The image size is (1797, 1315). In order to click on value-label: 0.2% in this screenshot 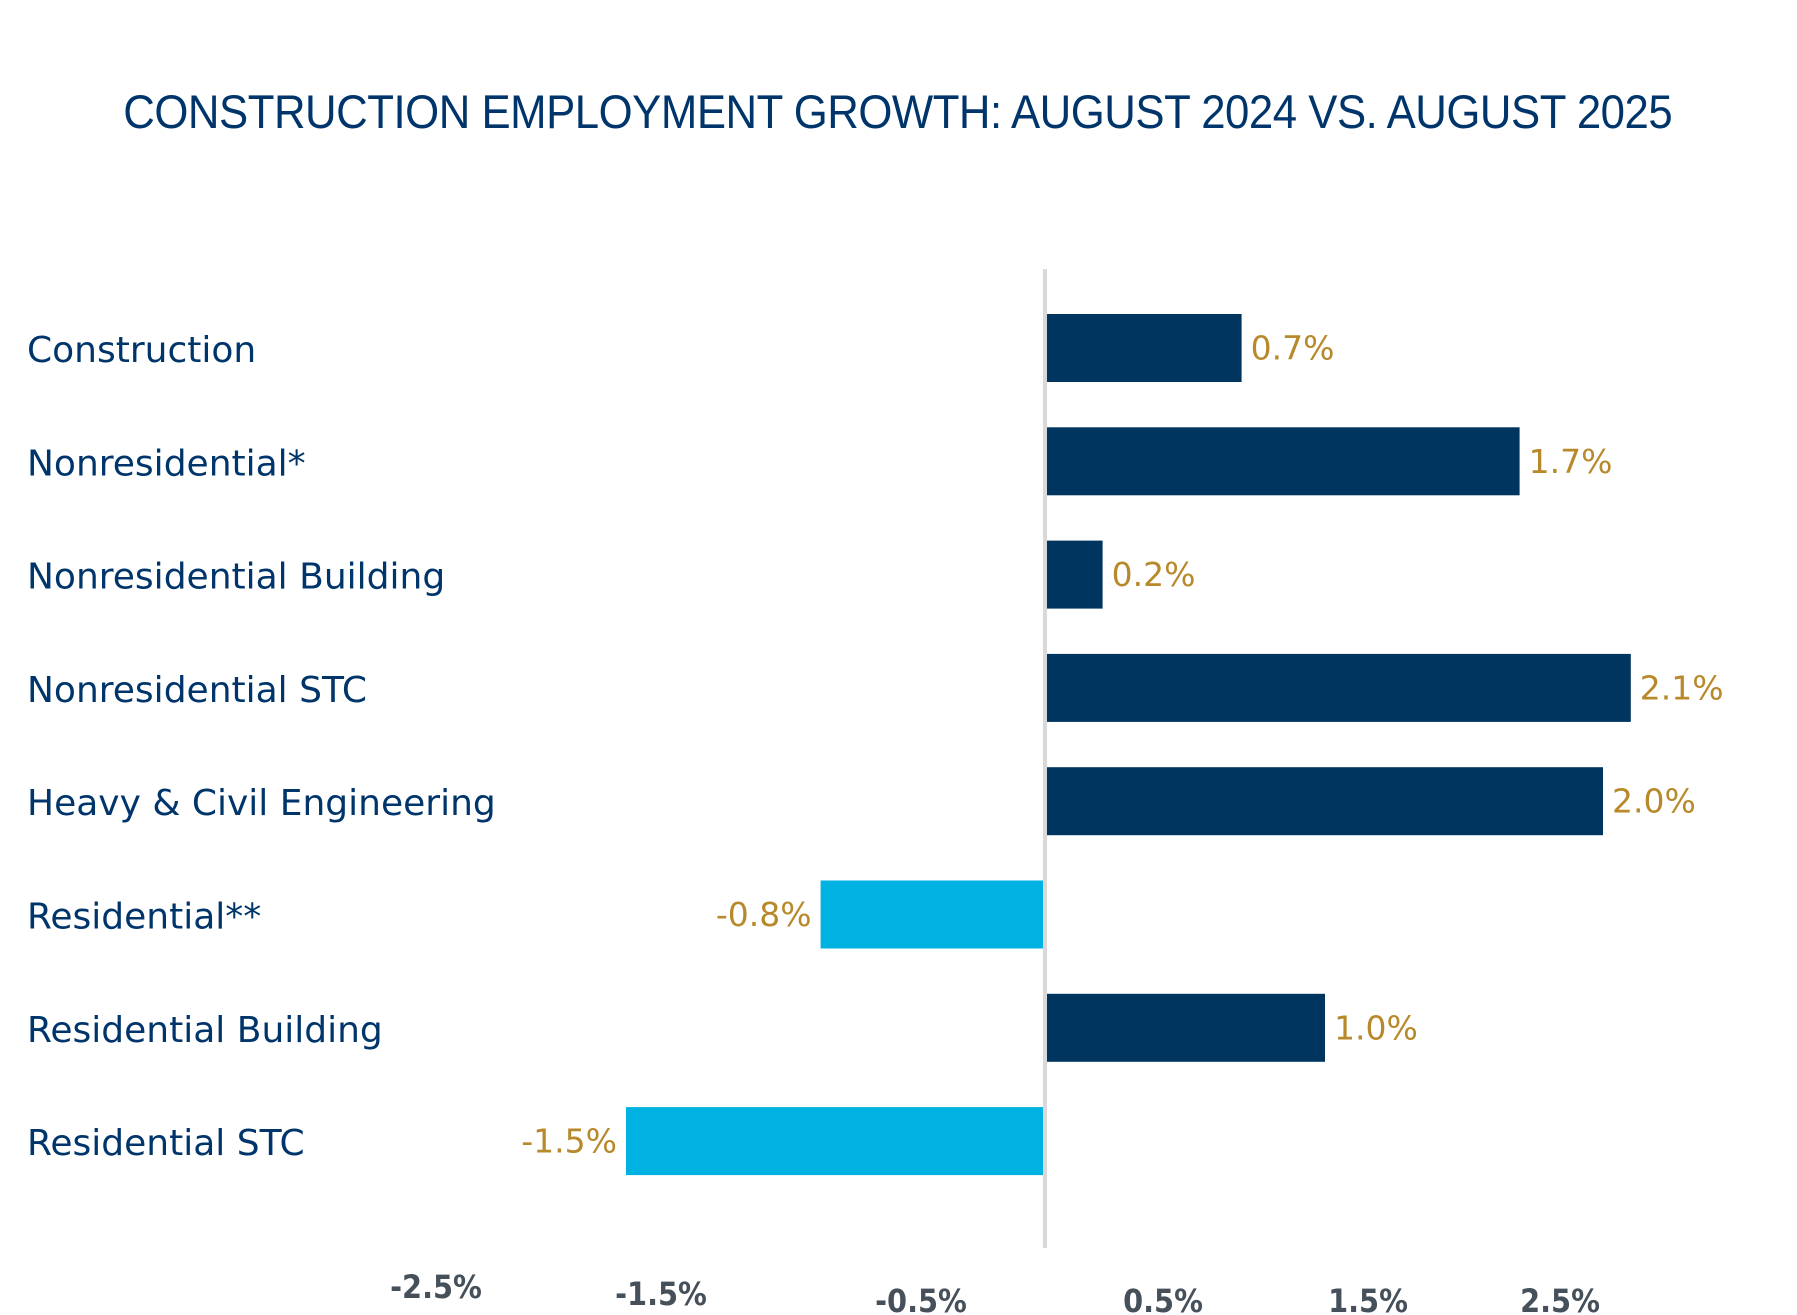, I will do `click(1154, 574)`.